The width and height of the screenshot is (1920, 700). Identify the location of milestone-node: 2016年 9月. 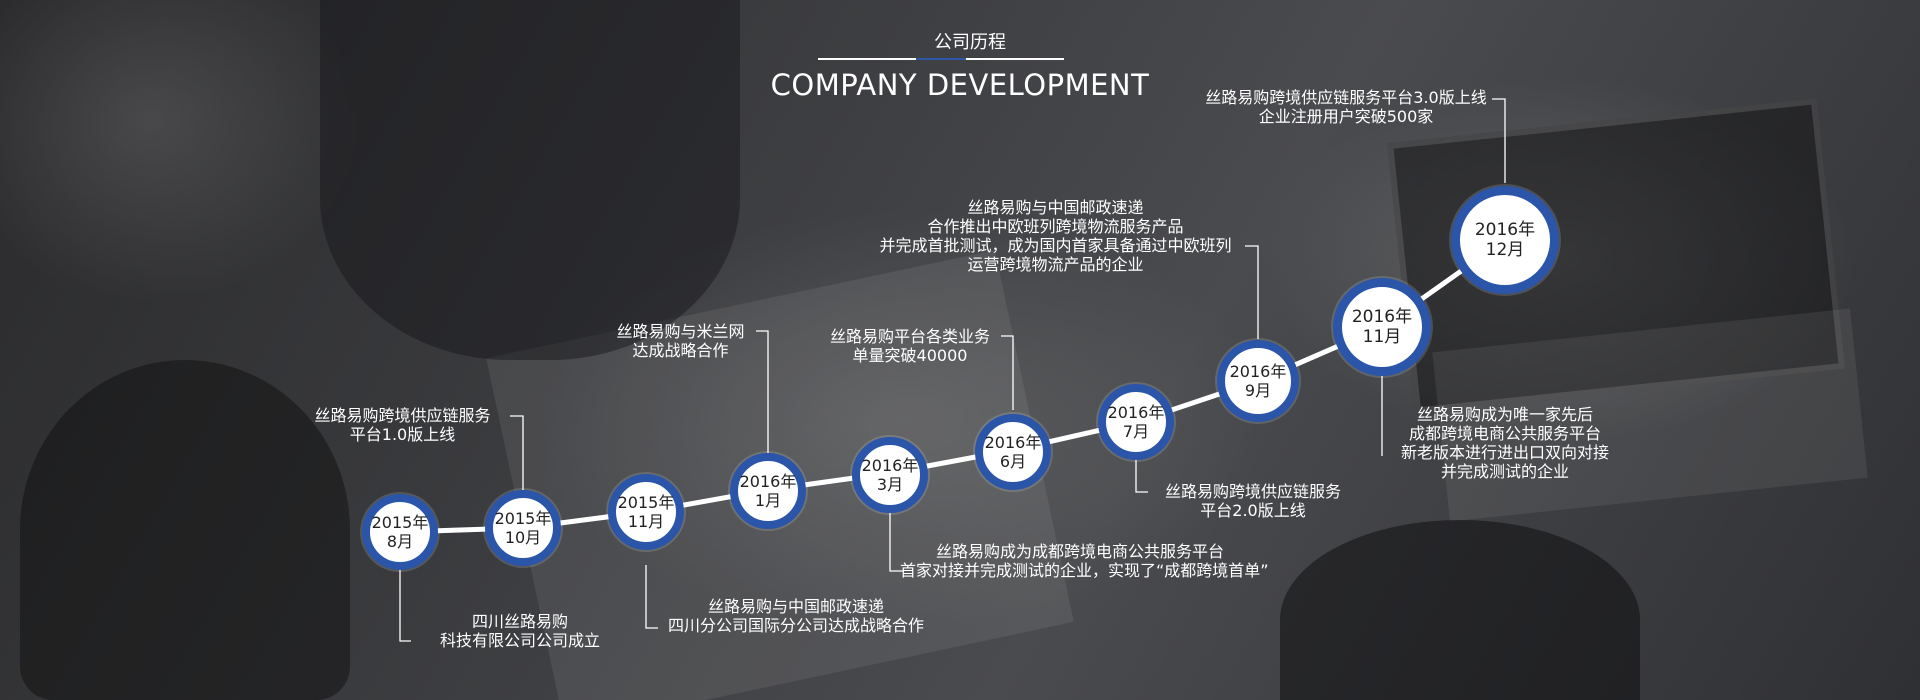
(1258, 381).